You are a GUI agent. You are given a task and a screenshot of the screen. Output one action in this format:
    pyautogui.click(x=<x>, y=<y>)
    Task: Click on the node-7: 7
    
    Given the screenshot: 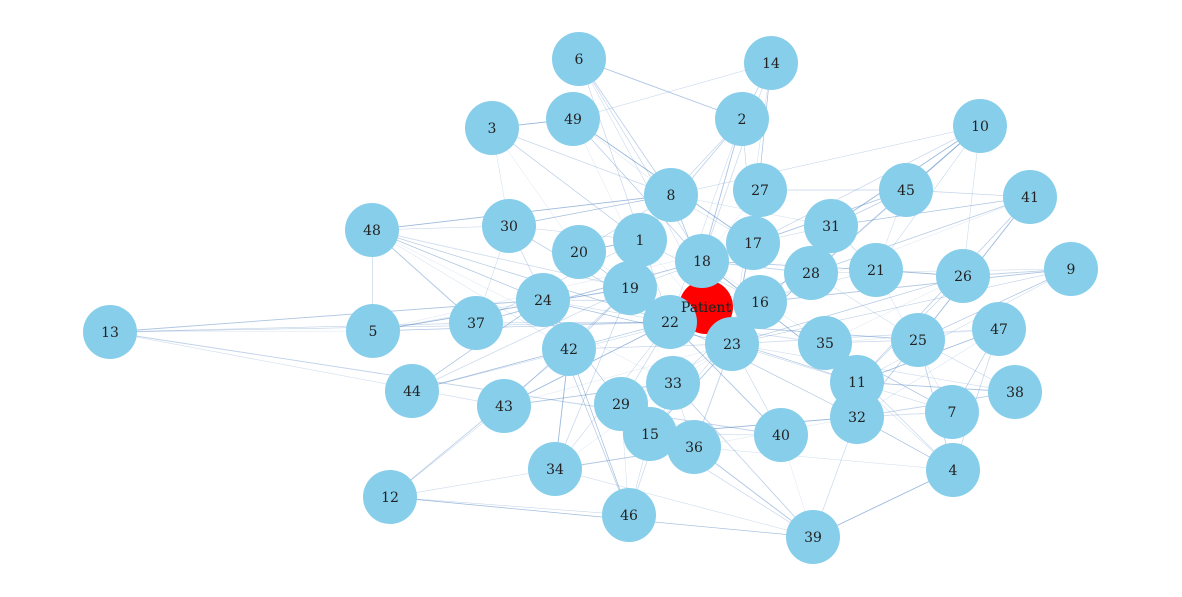 What is the action you would take?
    pyautogui.click(x=952, y=412)
    